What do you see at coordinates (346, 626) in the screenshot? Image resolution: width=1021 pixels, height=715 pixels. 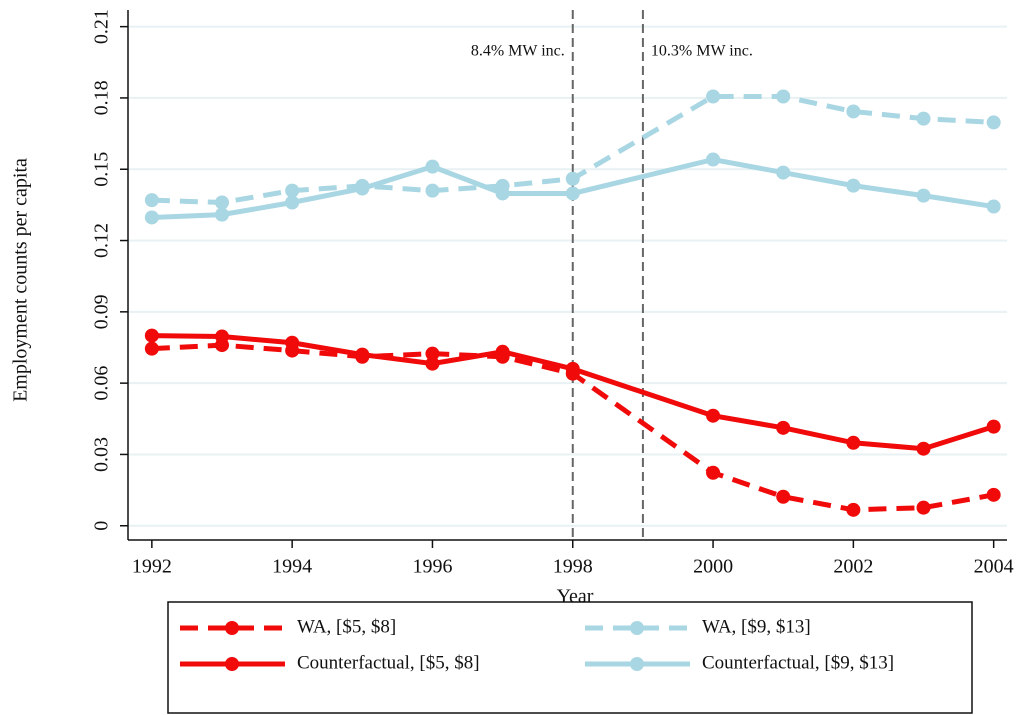 I see `legend-label: WA, [$5, $8]` at bounding box center [346, 626].